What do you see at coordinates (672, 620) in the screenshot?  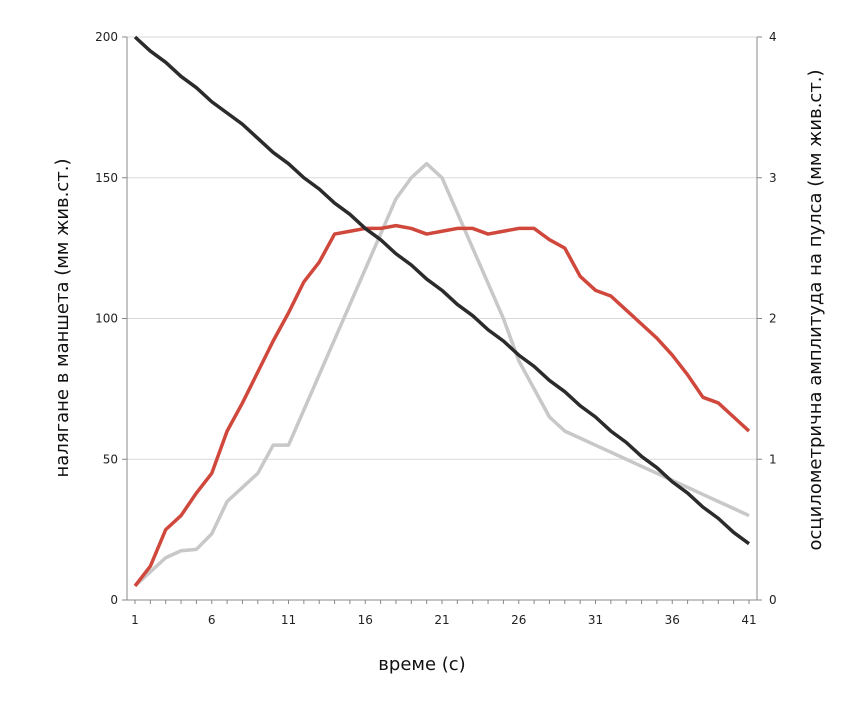 I see `x-tick-label: 36` at bounding box center [672, 620].